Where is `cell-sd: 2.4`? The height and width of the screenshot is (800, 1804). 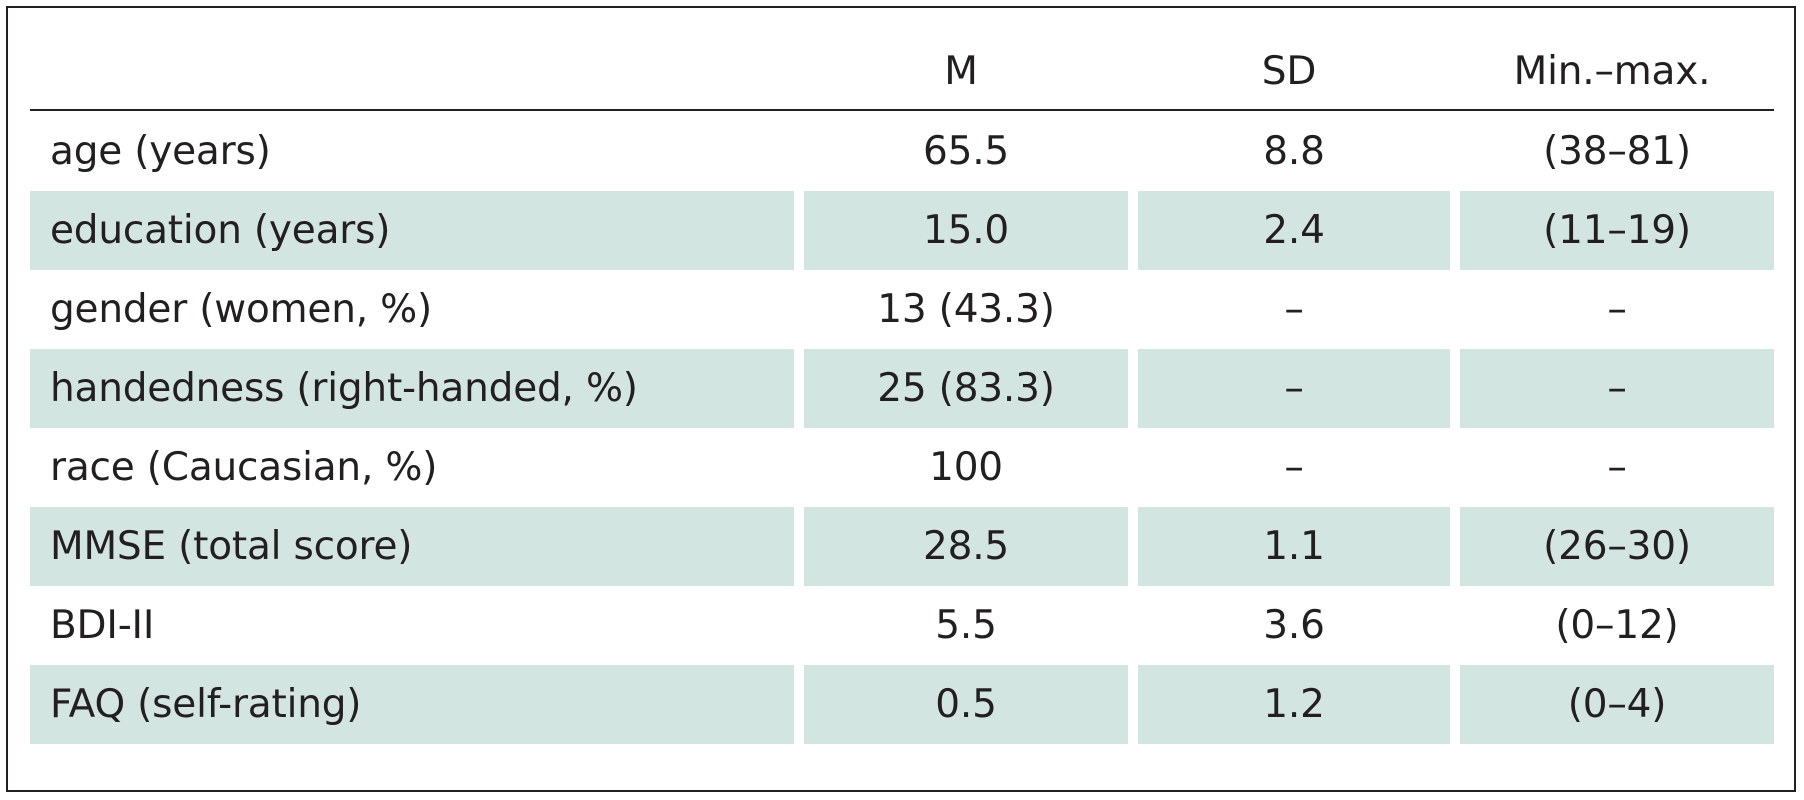 cell-sd: 2.4 is located at coordinates (1289, 230).